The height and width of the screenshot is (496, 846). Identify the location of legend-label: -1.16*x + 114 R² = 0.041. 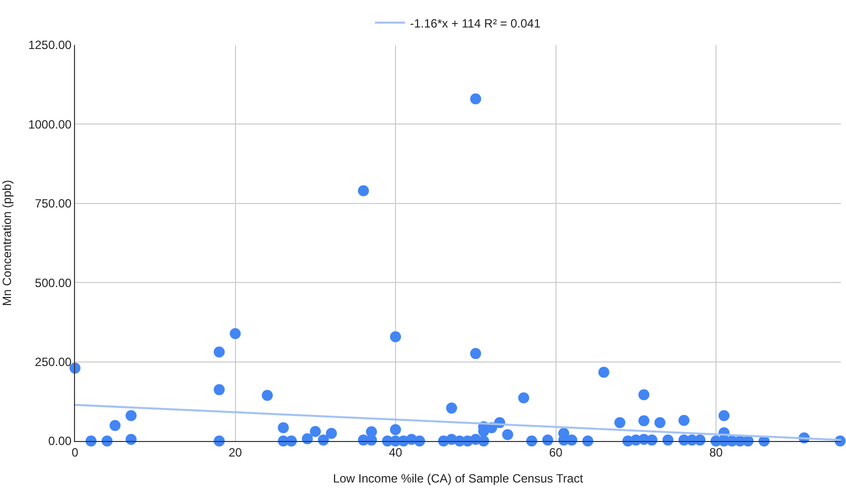
(475, 23).